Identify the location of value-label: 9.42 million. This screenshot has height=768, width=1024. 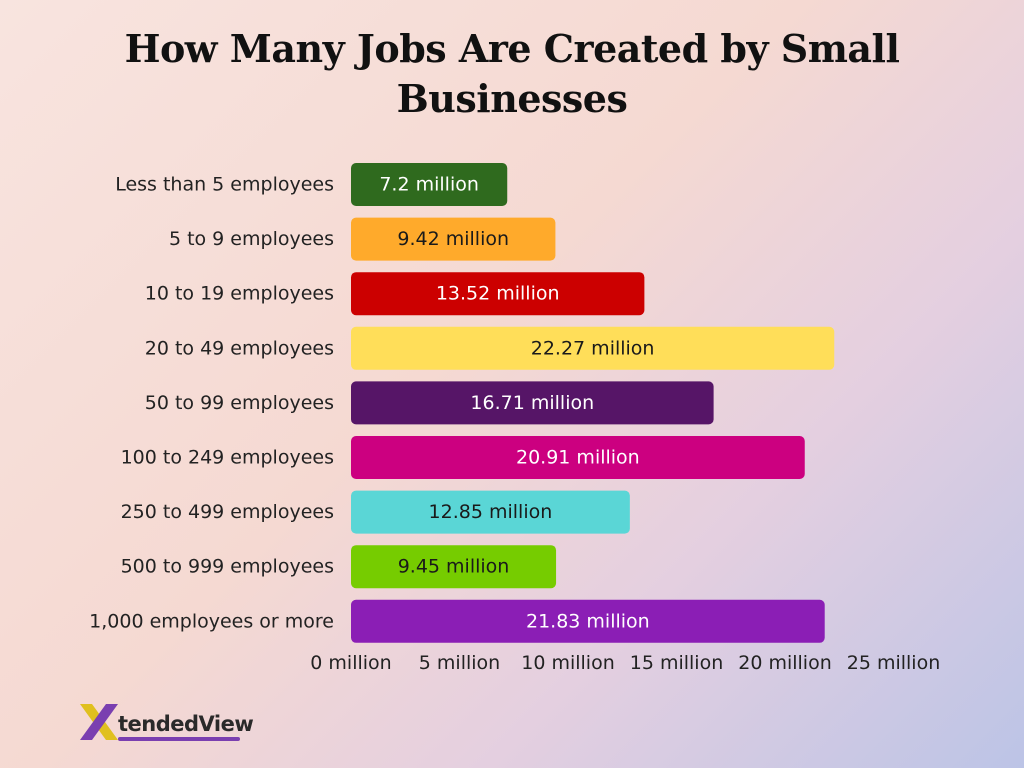
(453, 239).